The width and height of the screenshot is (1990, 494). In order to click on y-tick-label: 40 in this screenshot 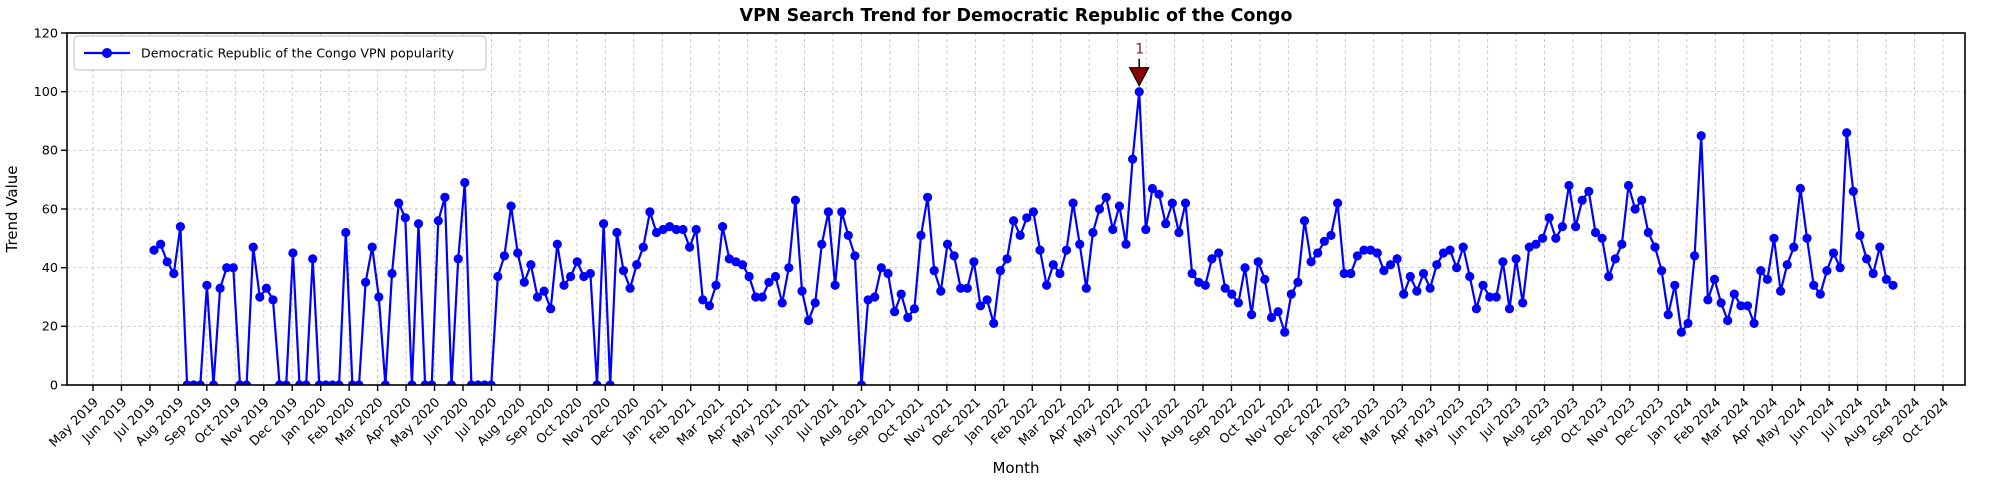, I will do `click(50, 268)`.